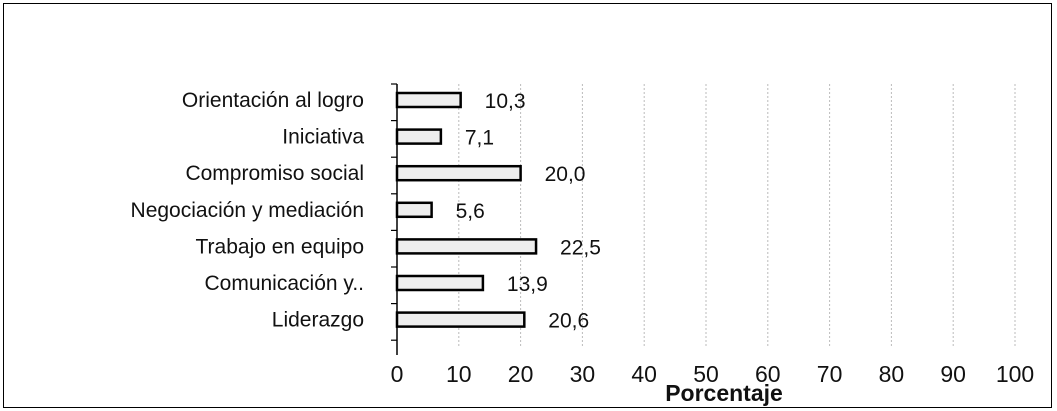 The width and height of the screenshot is (1057, 411). Describe the element at coordinates (470, 211) in the screenshot. I see `value-label: 5,6` at that location.